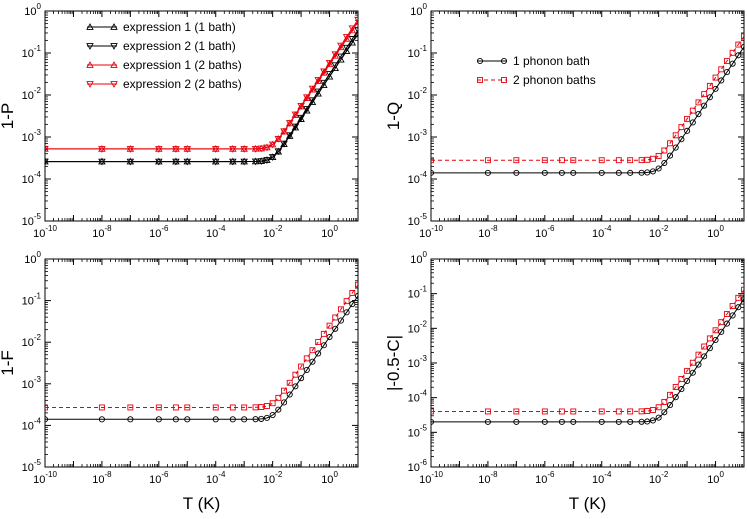  I want to click on y-tick-label: 10⁻⁵, so click(32, 466).